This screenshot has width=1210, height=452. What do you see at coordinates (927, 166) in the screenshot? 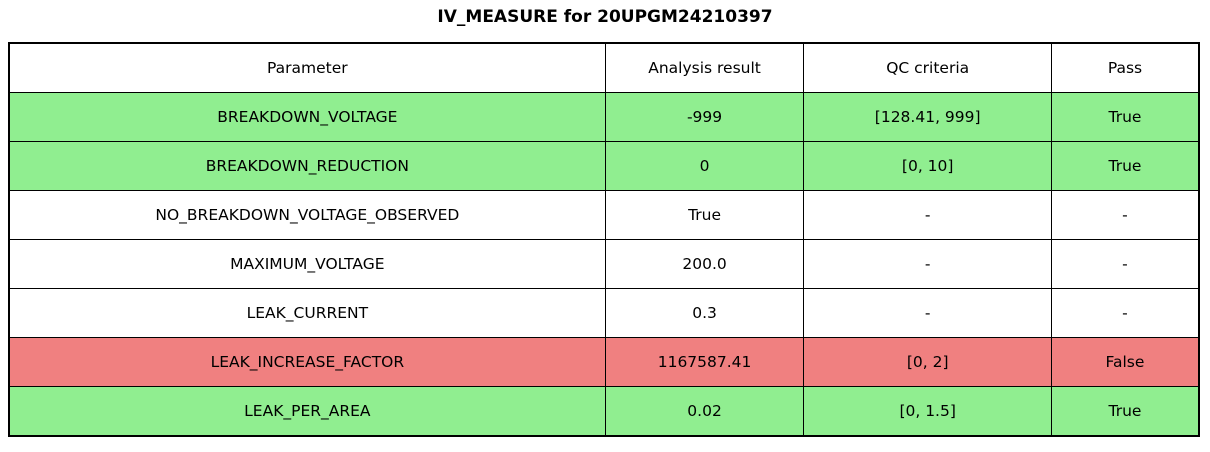
I see `qc-criteria-cell: [0, 10]` at bounding box center [927, 166].